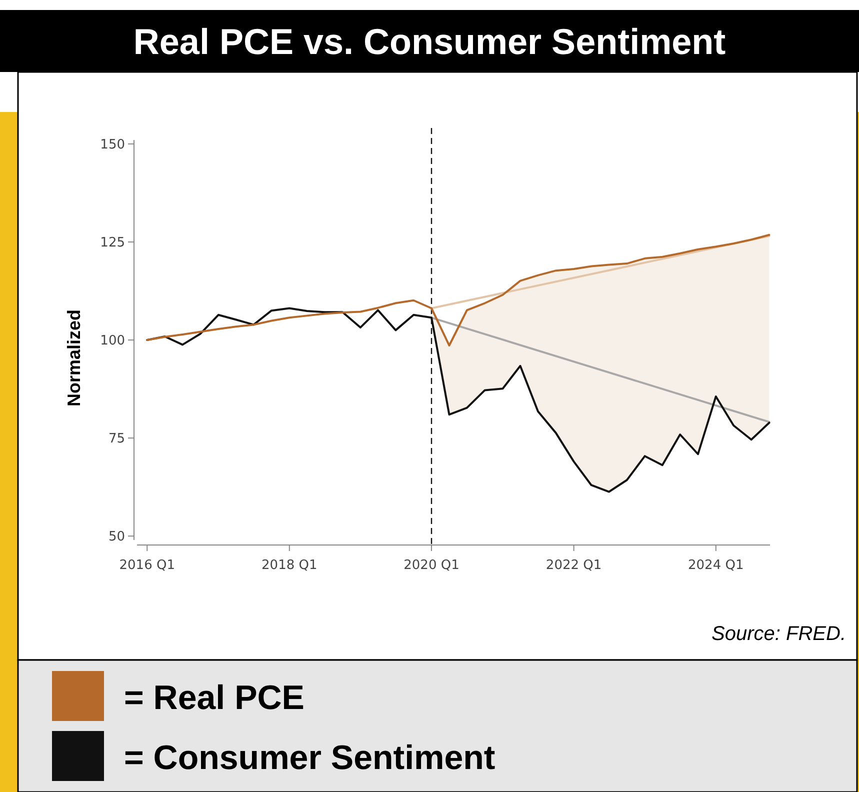 This screenshot has width=859, height=792. What do you see at coordinates (112, 144) in the screenshot?
I see `y-tick-label: 150` at bounding box center [112, 144].